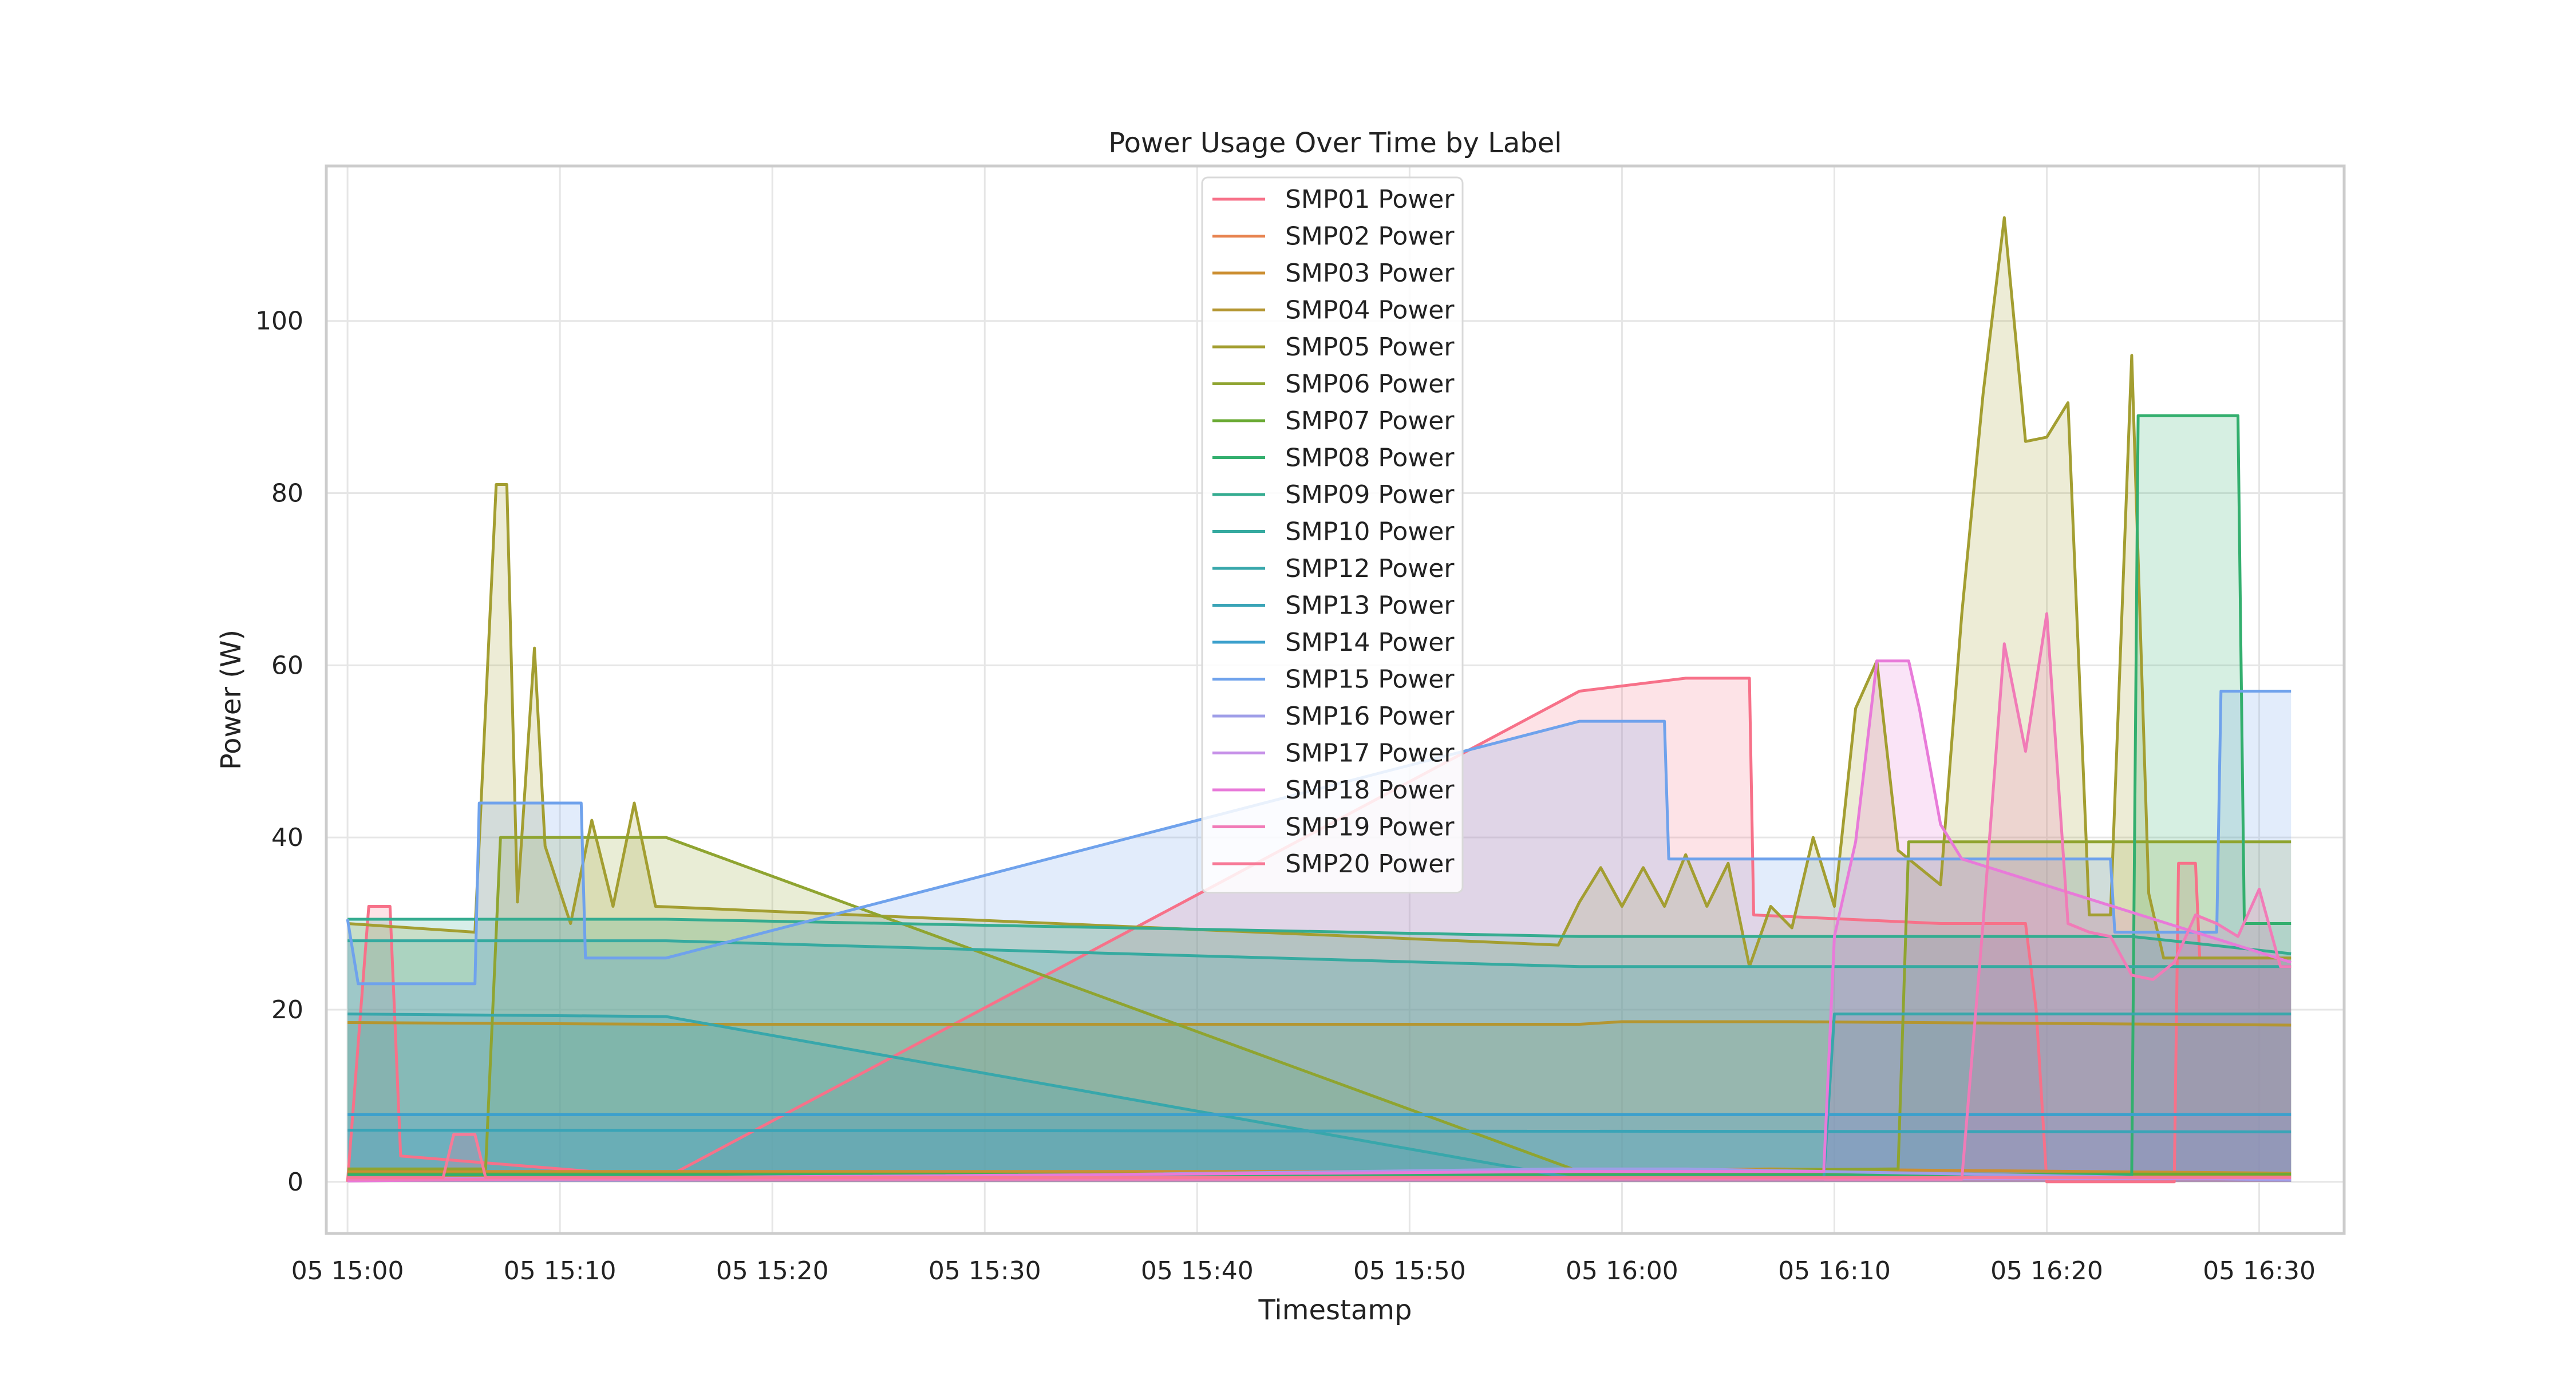 The width and height of the screenshot is (2576, 1376). Describe the element at coordinates (231, 700) in the screenshot. I see `y-axis-label: Power (W)` at that location.